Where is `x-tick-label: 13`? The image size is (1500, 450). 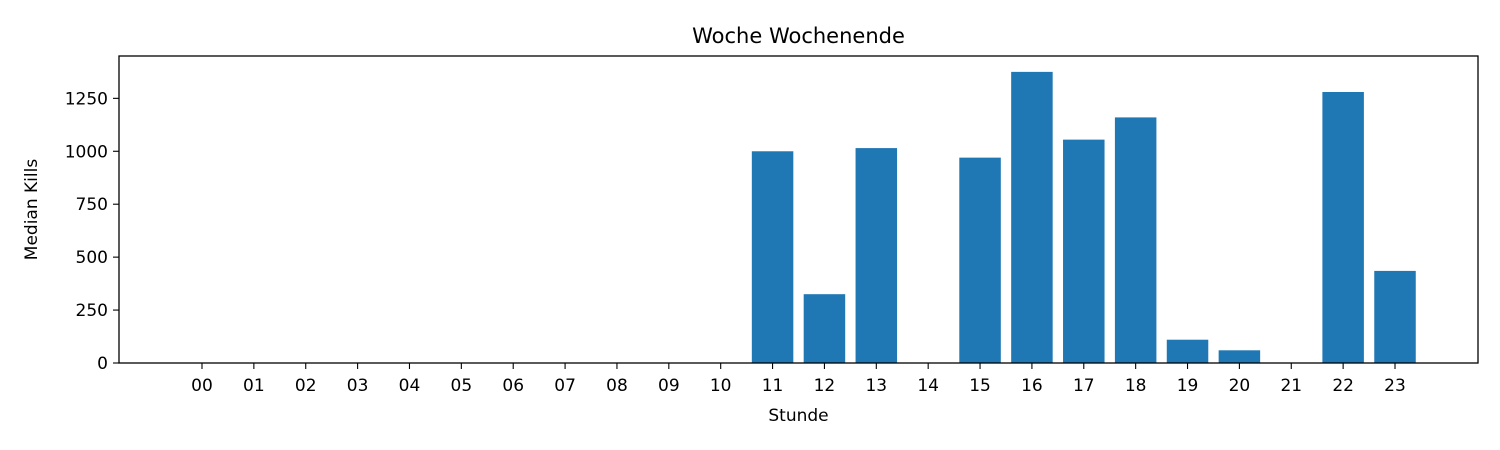 x-tick-label: 13 is located at coordinates (876, 386).